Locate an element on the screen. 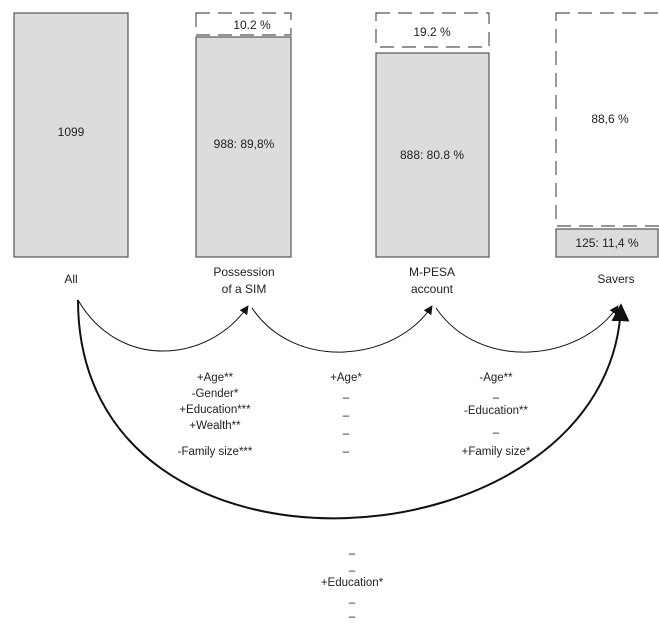 The image size is (659, 623). stage-value-mpesa: 888: 80.8 % is located at coordinates (432, 155).